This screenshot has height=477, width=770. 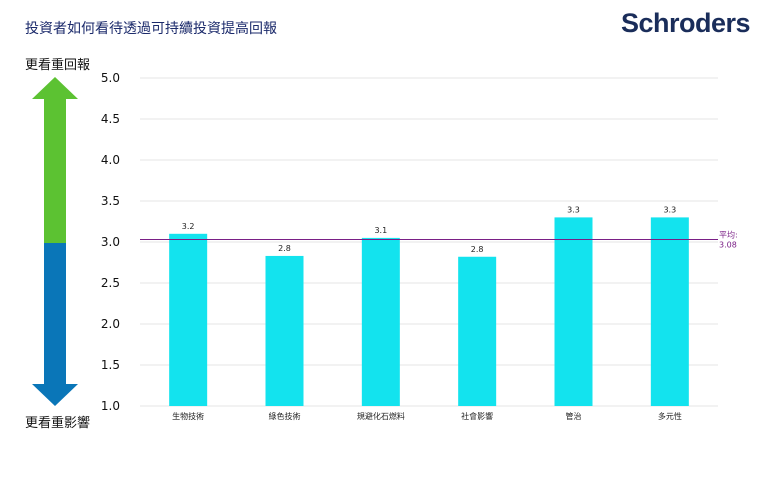 What do you see at coordinates (188, 226) in the screenshot?
I see `bar-value-label: 3.2` at bounding box center [188, 226].